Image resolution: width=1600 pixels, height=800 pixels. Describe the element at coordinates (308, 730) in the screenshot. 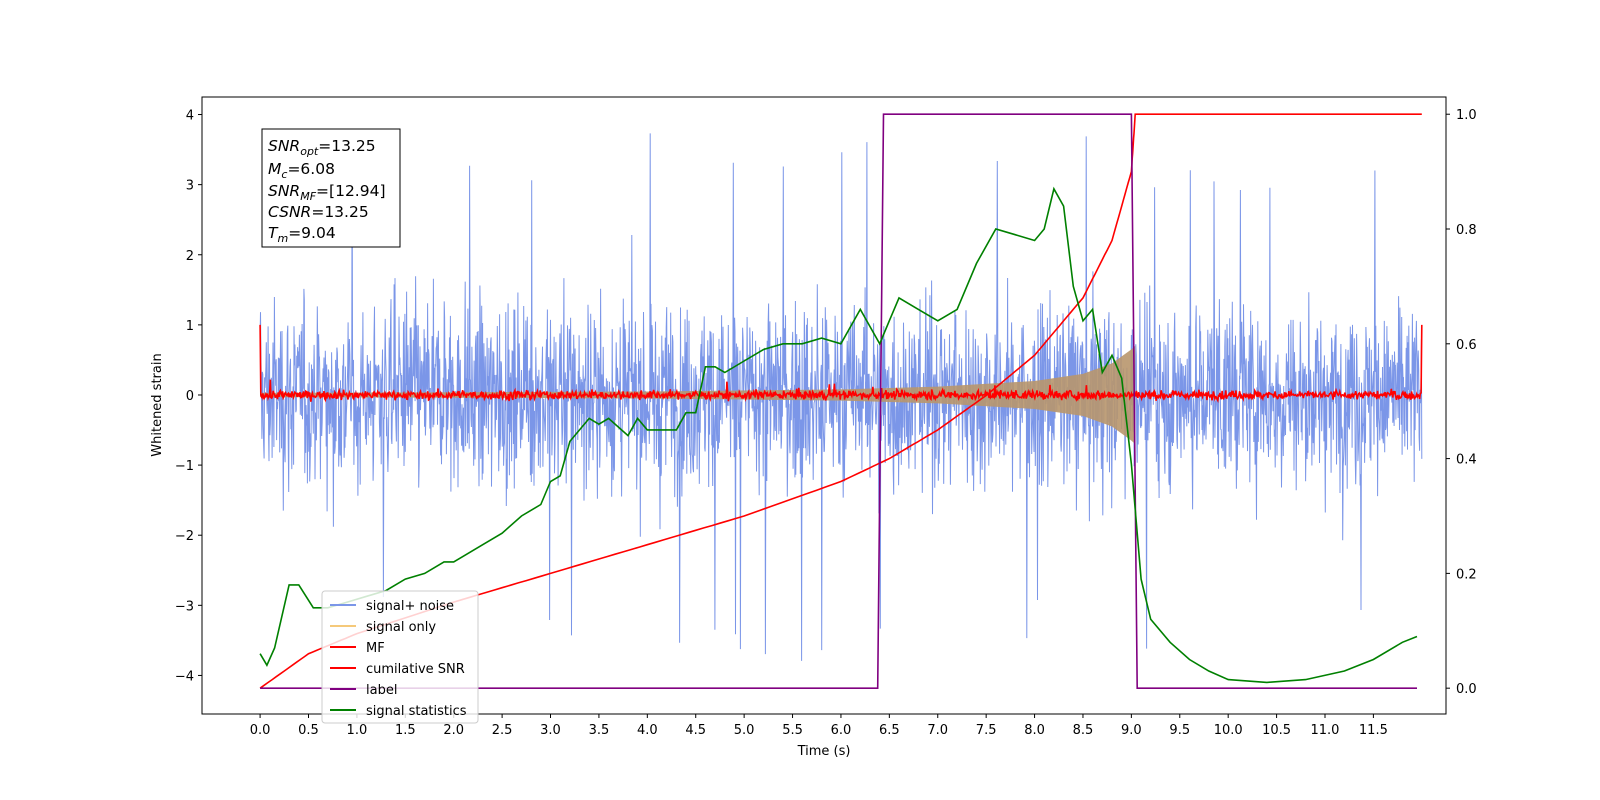

I see `x-tick-label: 0.5` at that location.